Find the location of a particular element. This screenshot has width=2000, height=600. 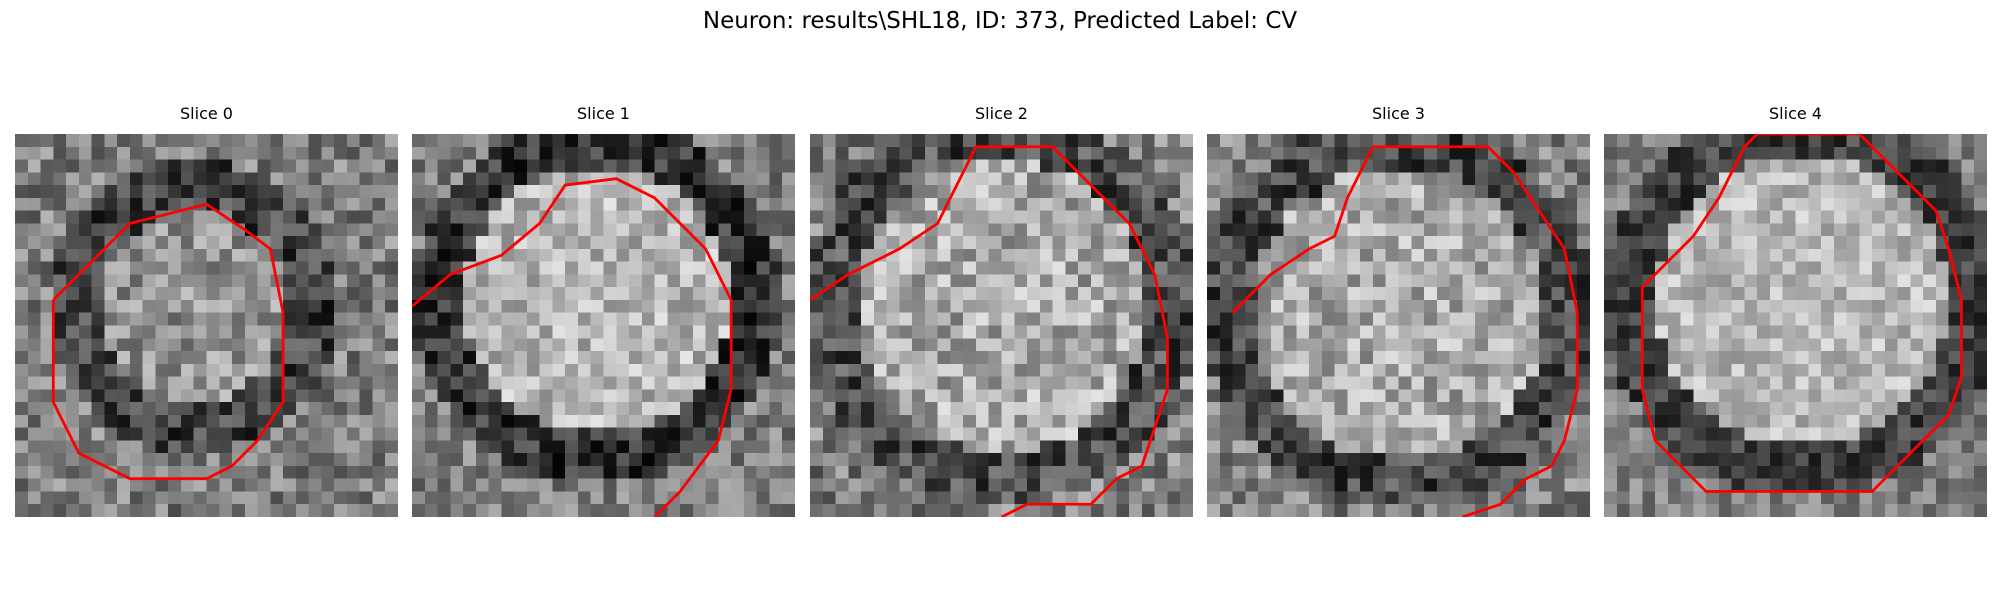

slice-panel: Slice 0 is located at coordinates (206, 311).